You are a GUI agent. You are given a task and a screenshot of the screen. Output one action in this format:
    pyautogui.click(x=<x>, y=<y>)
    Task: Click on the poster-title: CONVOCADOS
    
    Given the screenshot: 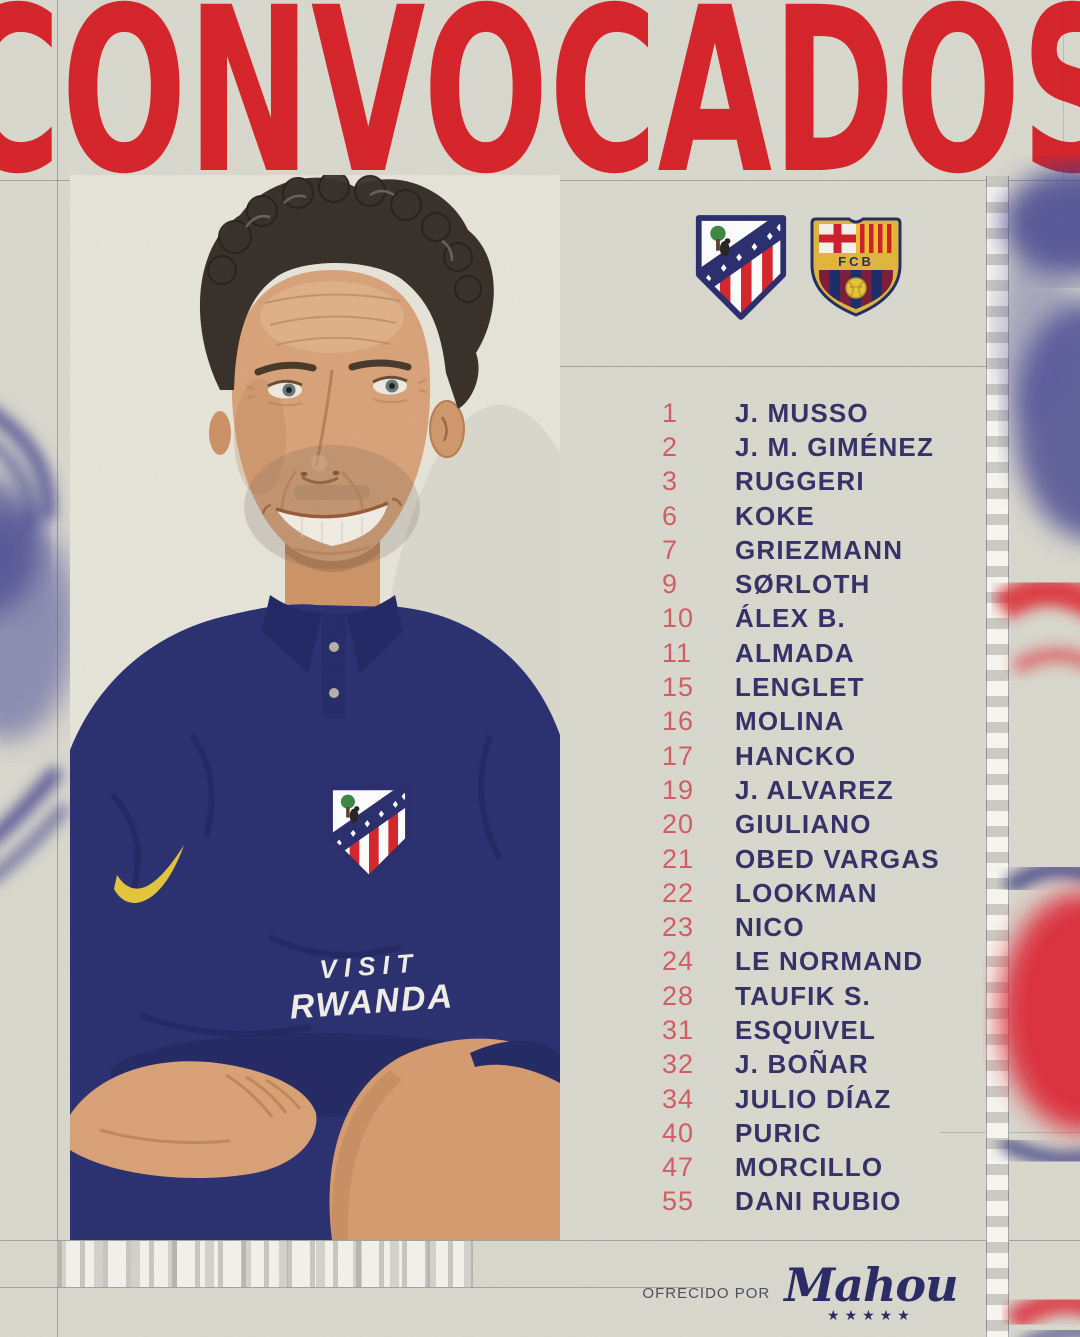 What is the action you would take?
    pyautogui.click(x=540, y=91)
    